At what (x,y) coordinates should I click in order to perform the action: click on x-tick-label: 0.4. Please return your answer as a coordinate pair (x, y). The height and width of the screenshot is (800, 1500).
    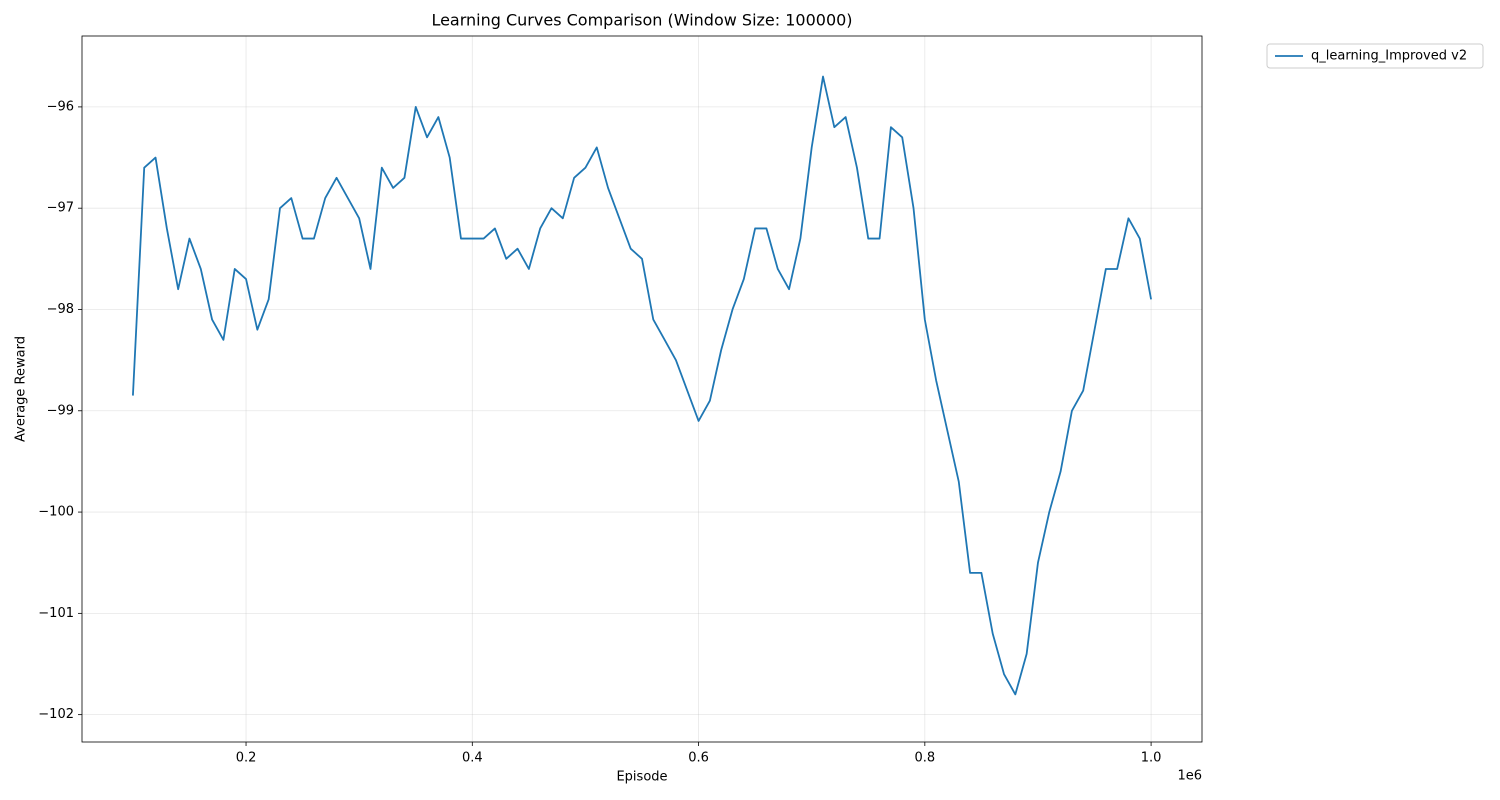
    Looking at the image, I should click on (472, 758).